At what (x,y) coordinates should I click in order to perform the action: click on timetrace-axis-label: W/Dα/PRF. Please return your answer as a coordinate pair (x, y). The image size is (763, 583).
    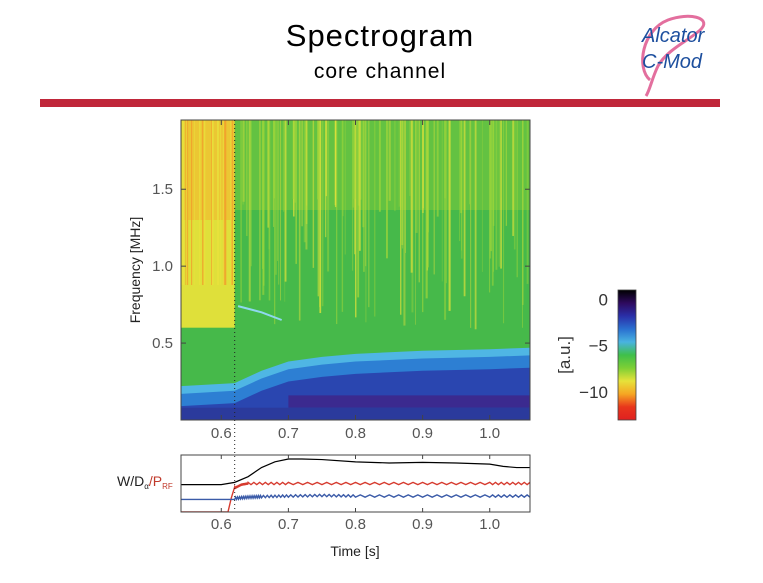
    Looking at the image, I should click on (145, 482).